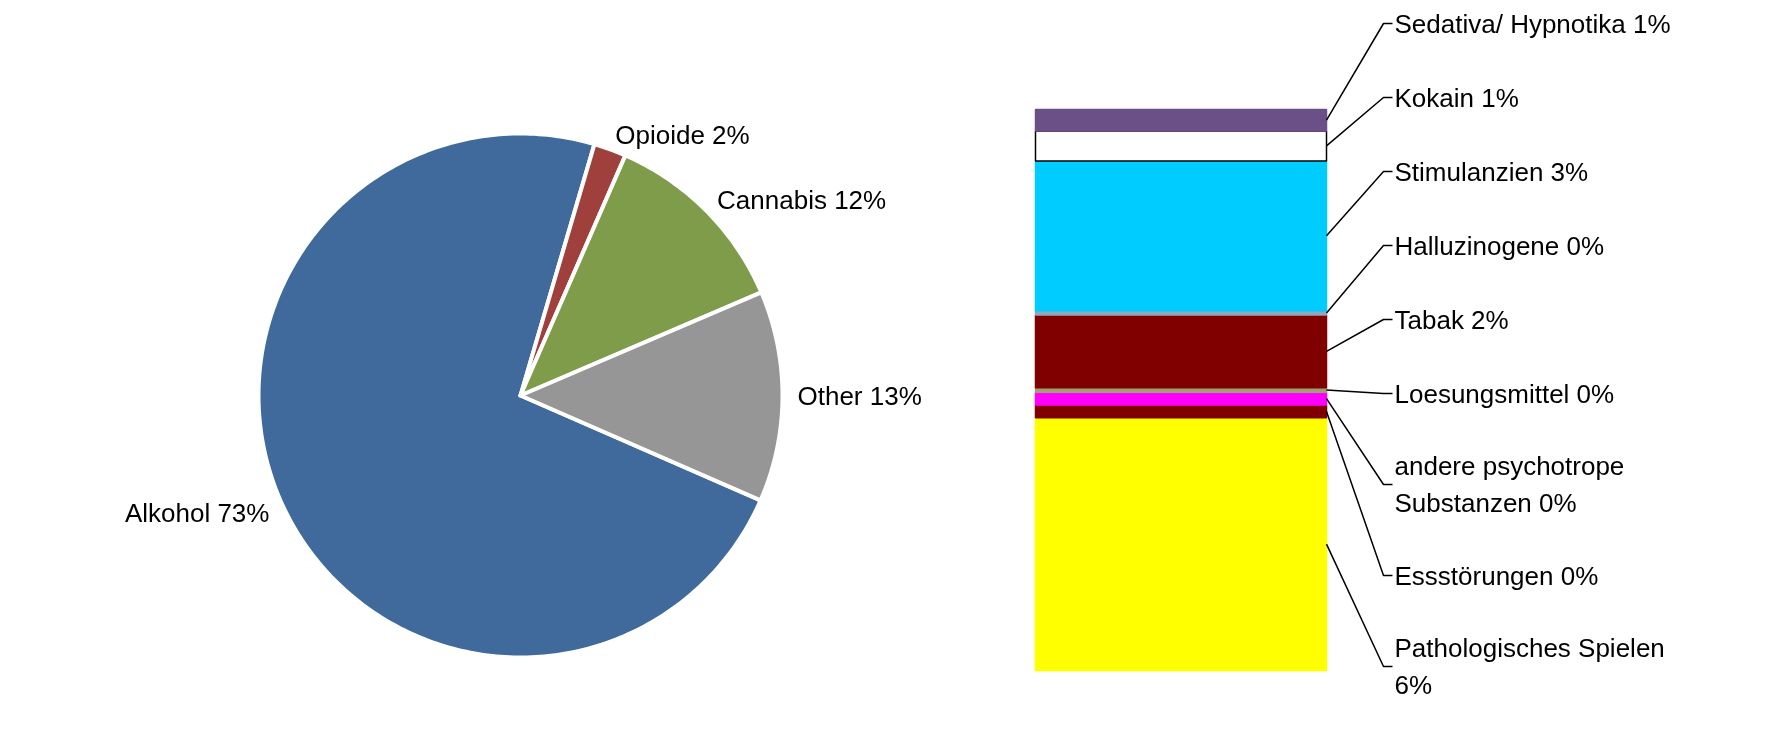  What do you see at coordinates (859, 396) in the screenshot?
I see `slice-label: Other 13%` at bounding box center [859, 396].